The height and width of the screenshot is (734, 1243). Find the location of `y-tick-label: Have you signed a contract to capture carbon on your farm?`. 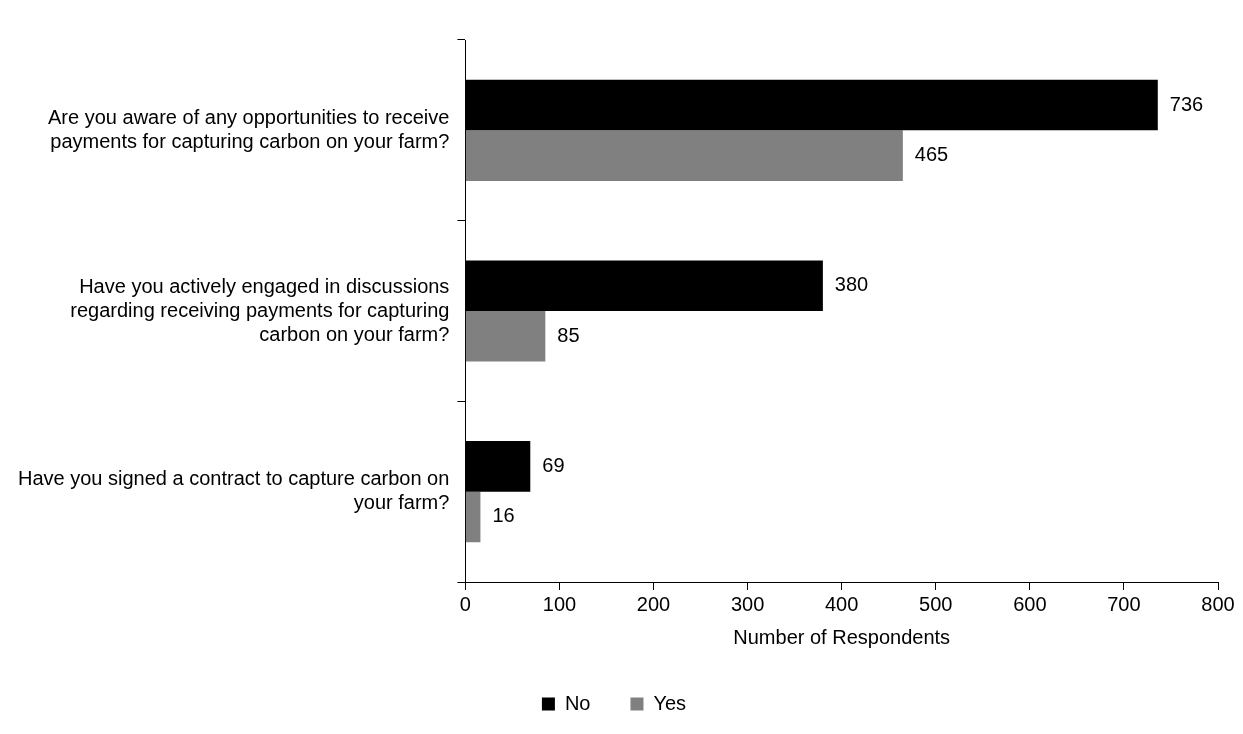

y-tick-label: Have you signed a contract to capture carbon on your farm? is located at coordinates (233, 490).